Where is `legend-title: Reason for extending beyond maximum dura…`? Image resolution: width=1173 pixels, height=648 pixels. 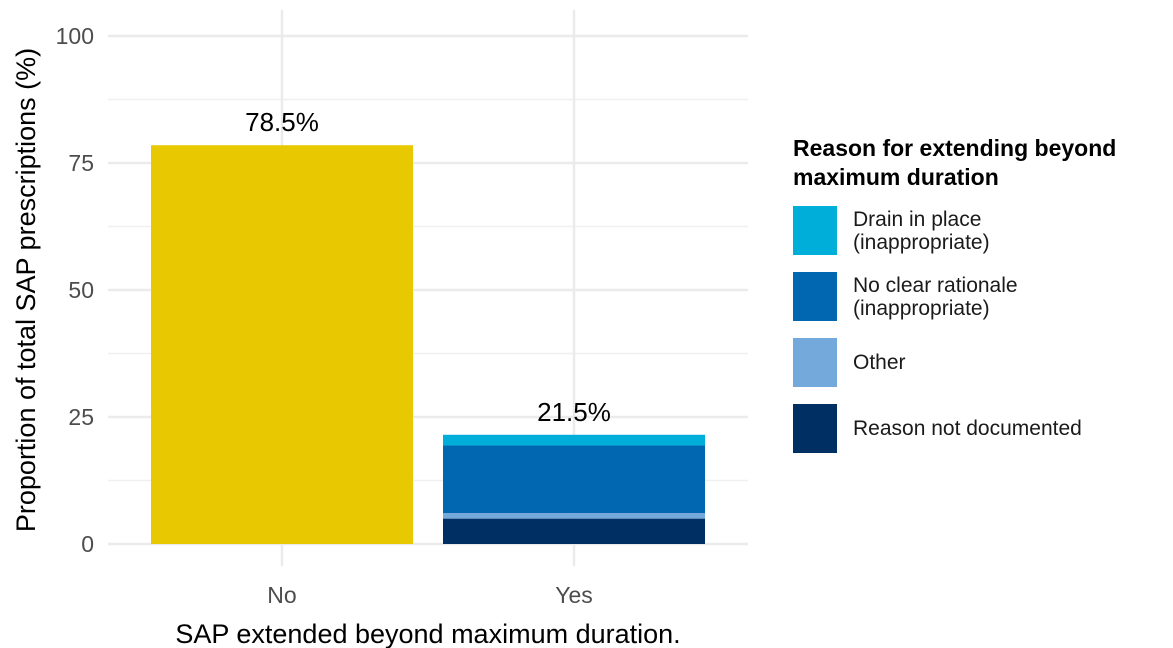
legend-title: Reason for extending beyond maximum dura… is located at coordinates (955, 162).